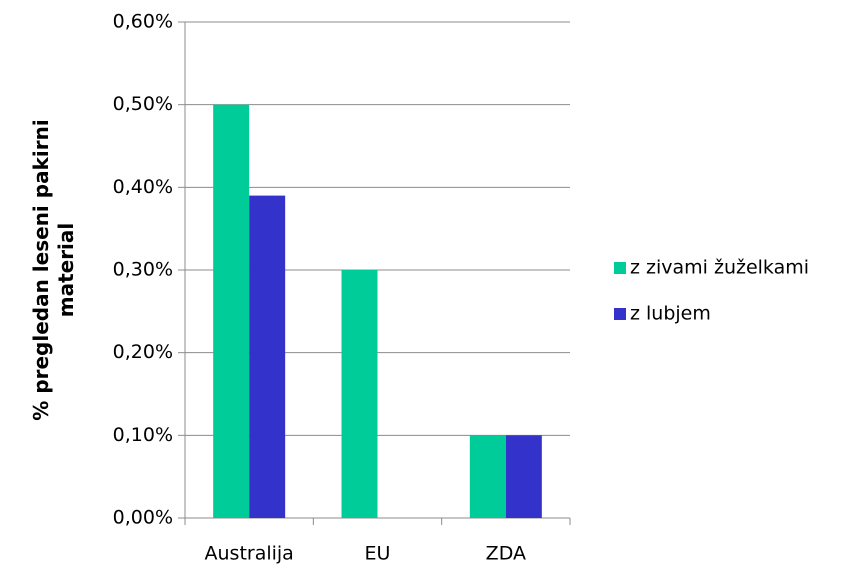  I want to click on legend-label: z lubjem, so click(670, 314).